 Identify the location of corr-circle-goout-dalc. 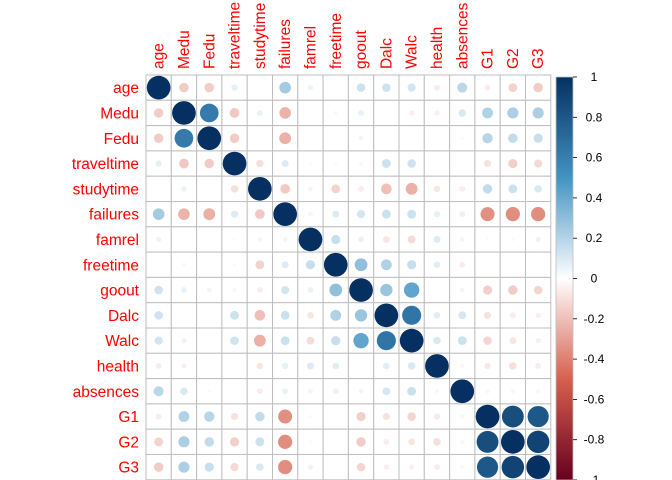
(386, 290).